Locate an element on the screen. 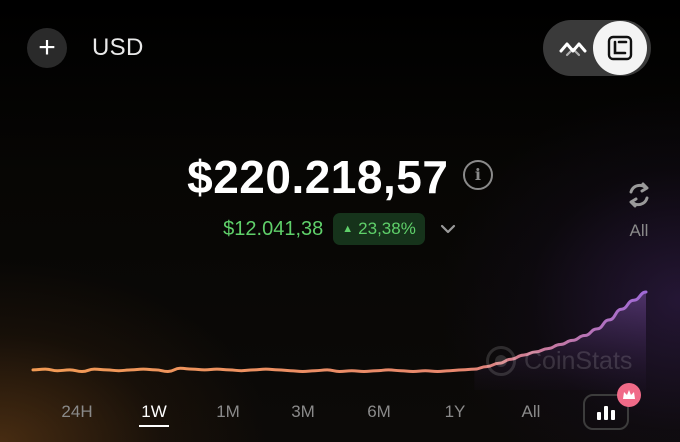  chart-type-button is located at coordinates (606, 412).